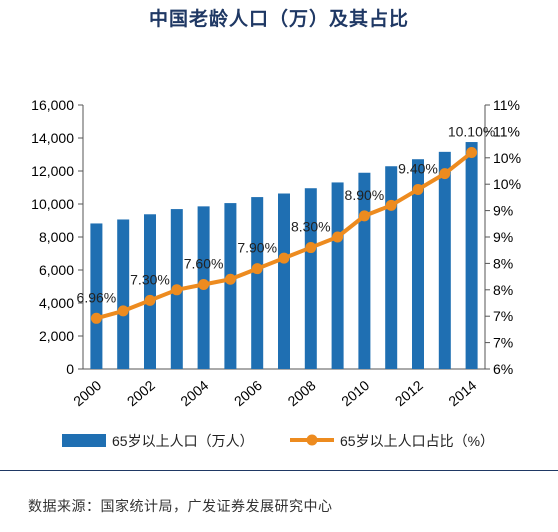 This screenshot has width=558, height=532. What do you see at coordinates (183, 441) in the screenshot?
I see `legend-bar-label: 65岁以上人口（万人）` at bounding box center [183, 441].